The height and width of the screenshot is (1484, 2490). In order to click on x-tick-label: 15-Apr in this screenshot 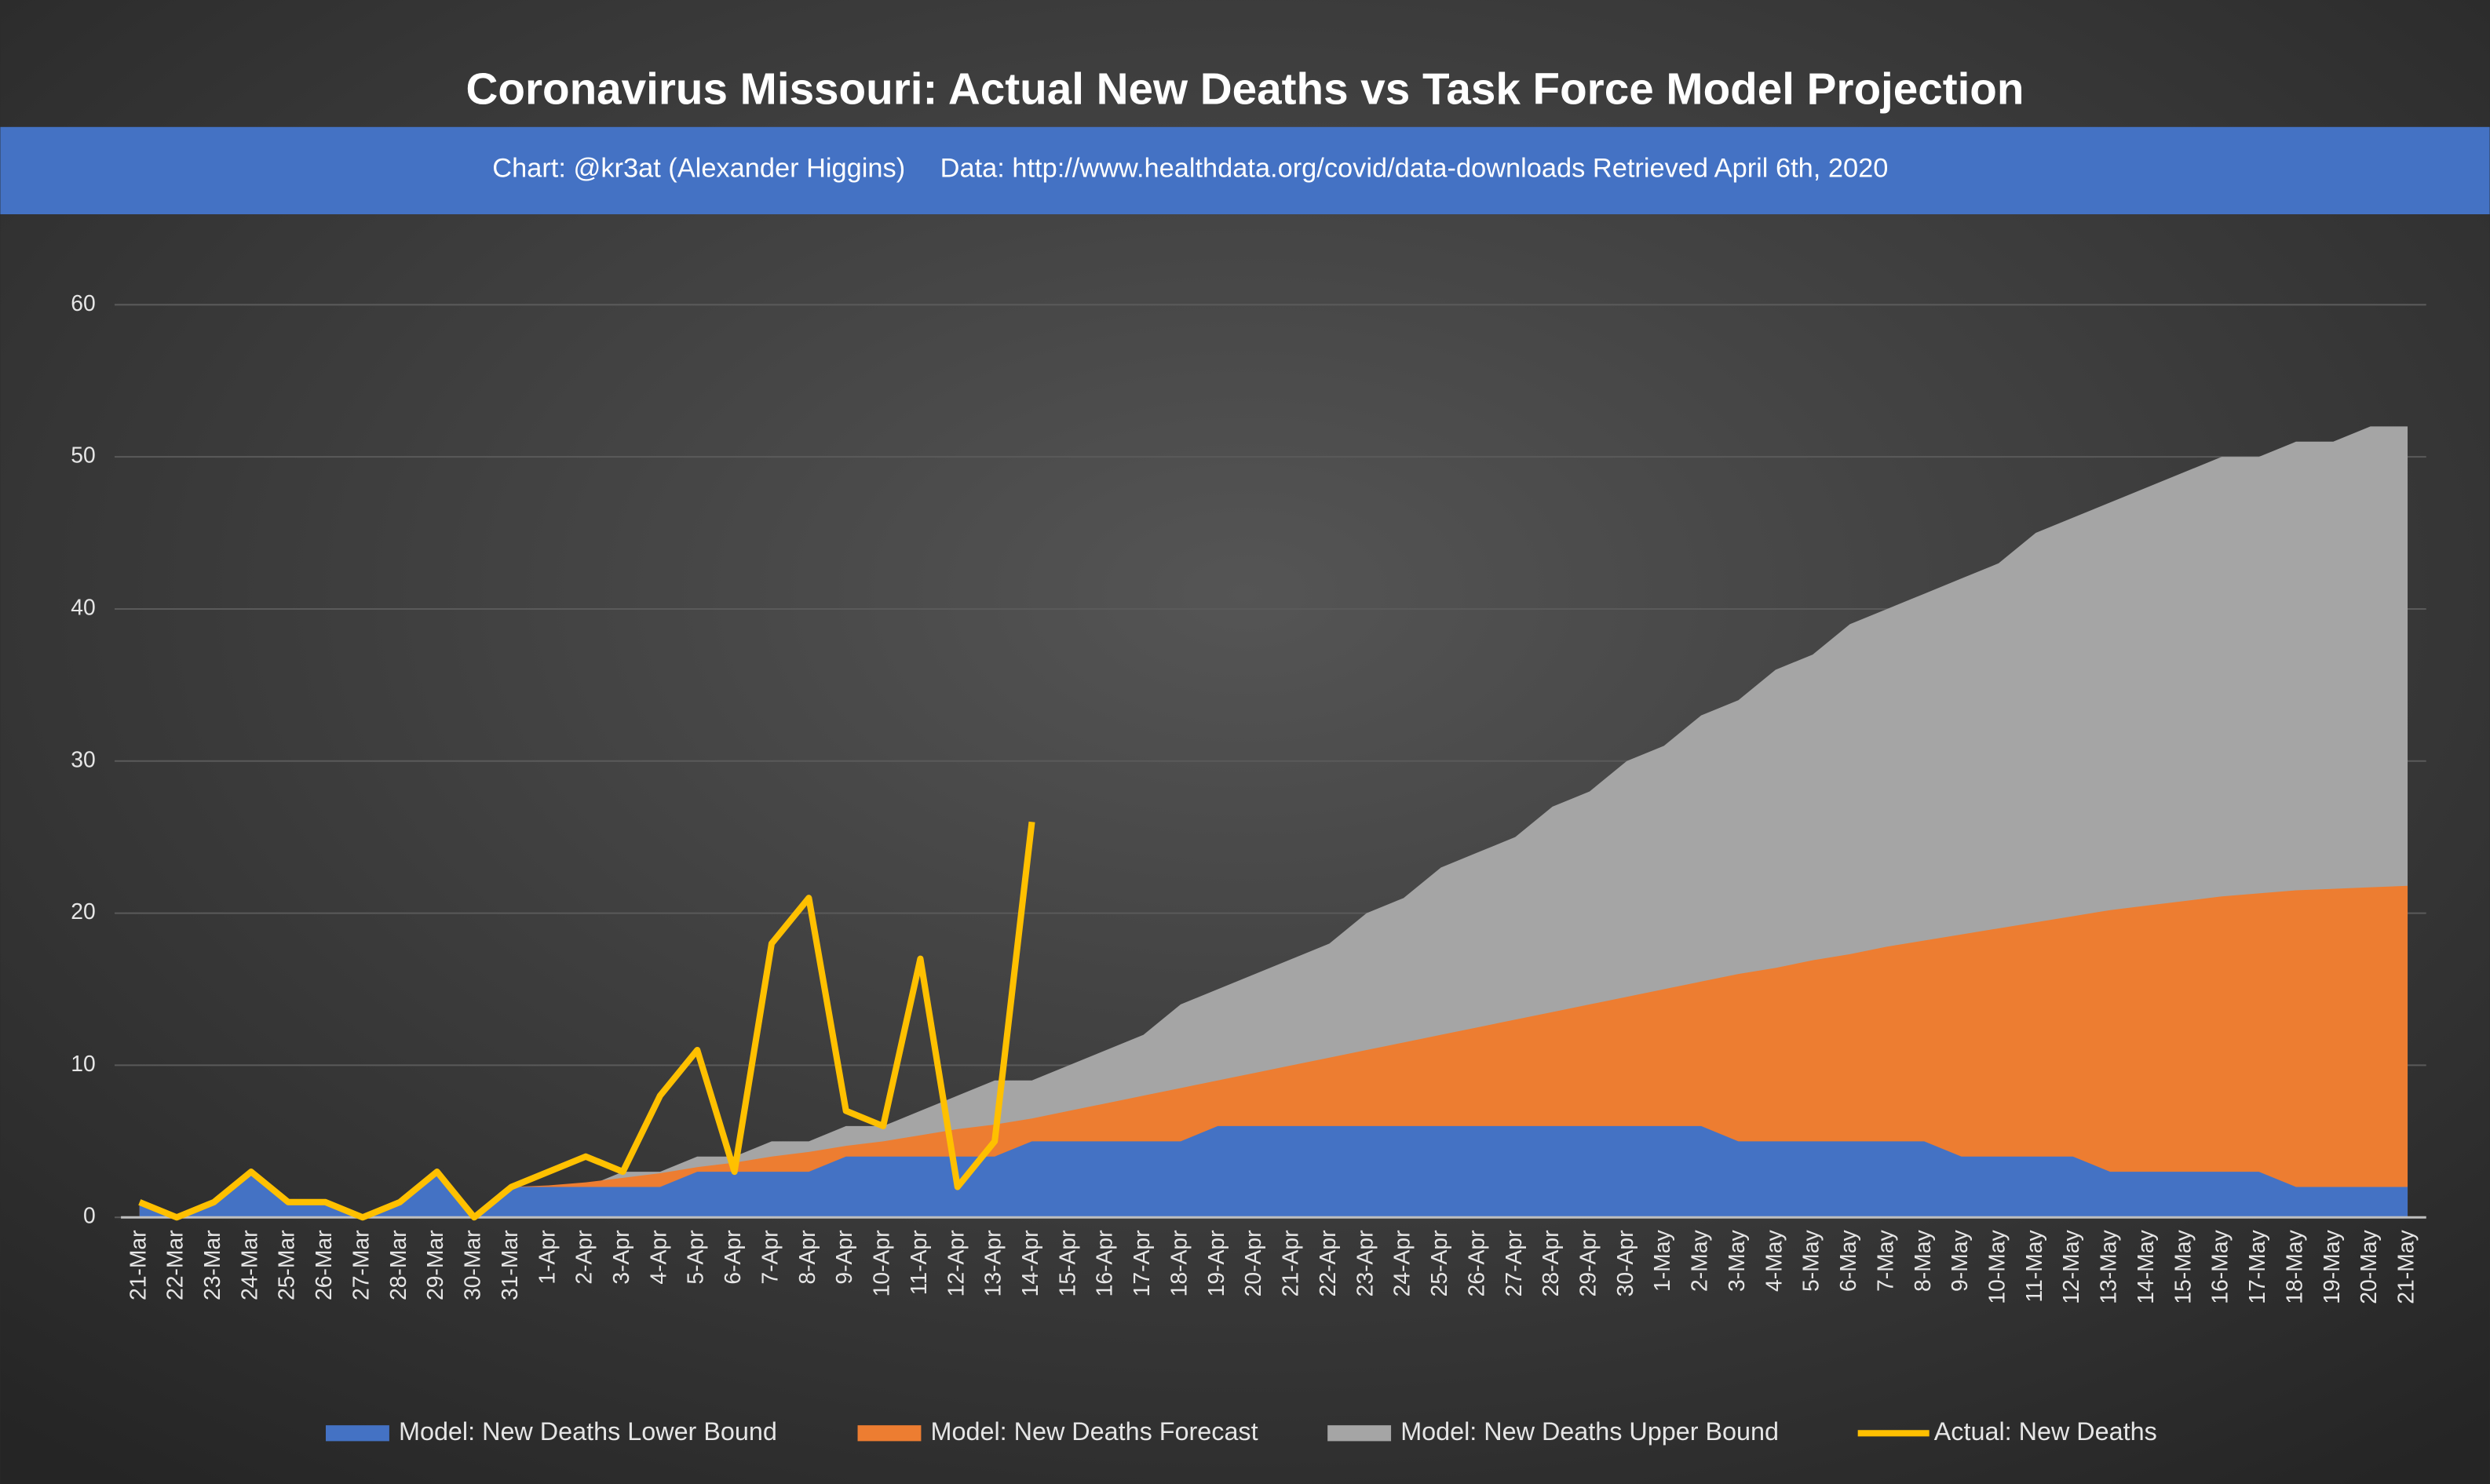, I will do `click(1066, 1263)`.